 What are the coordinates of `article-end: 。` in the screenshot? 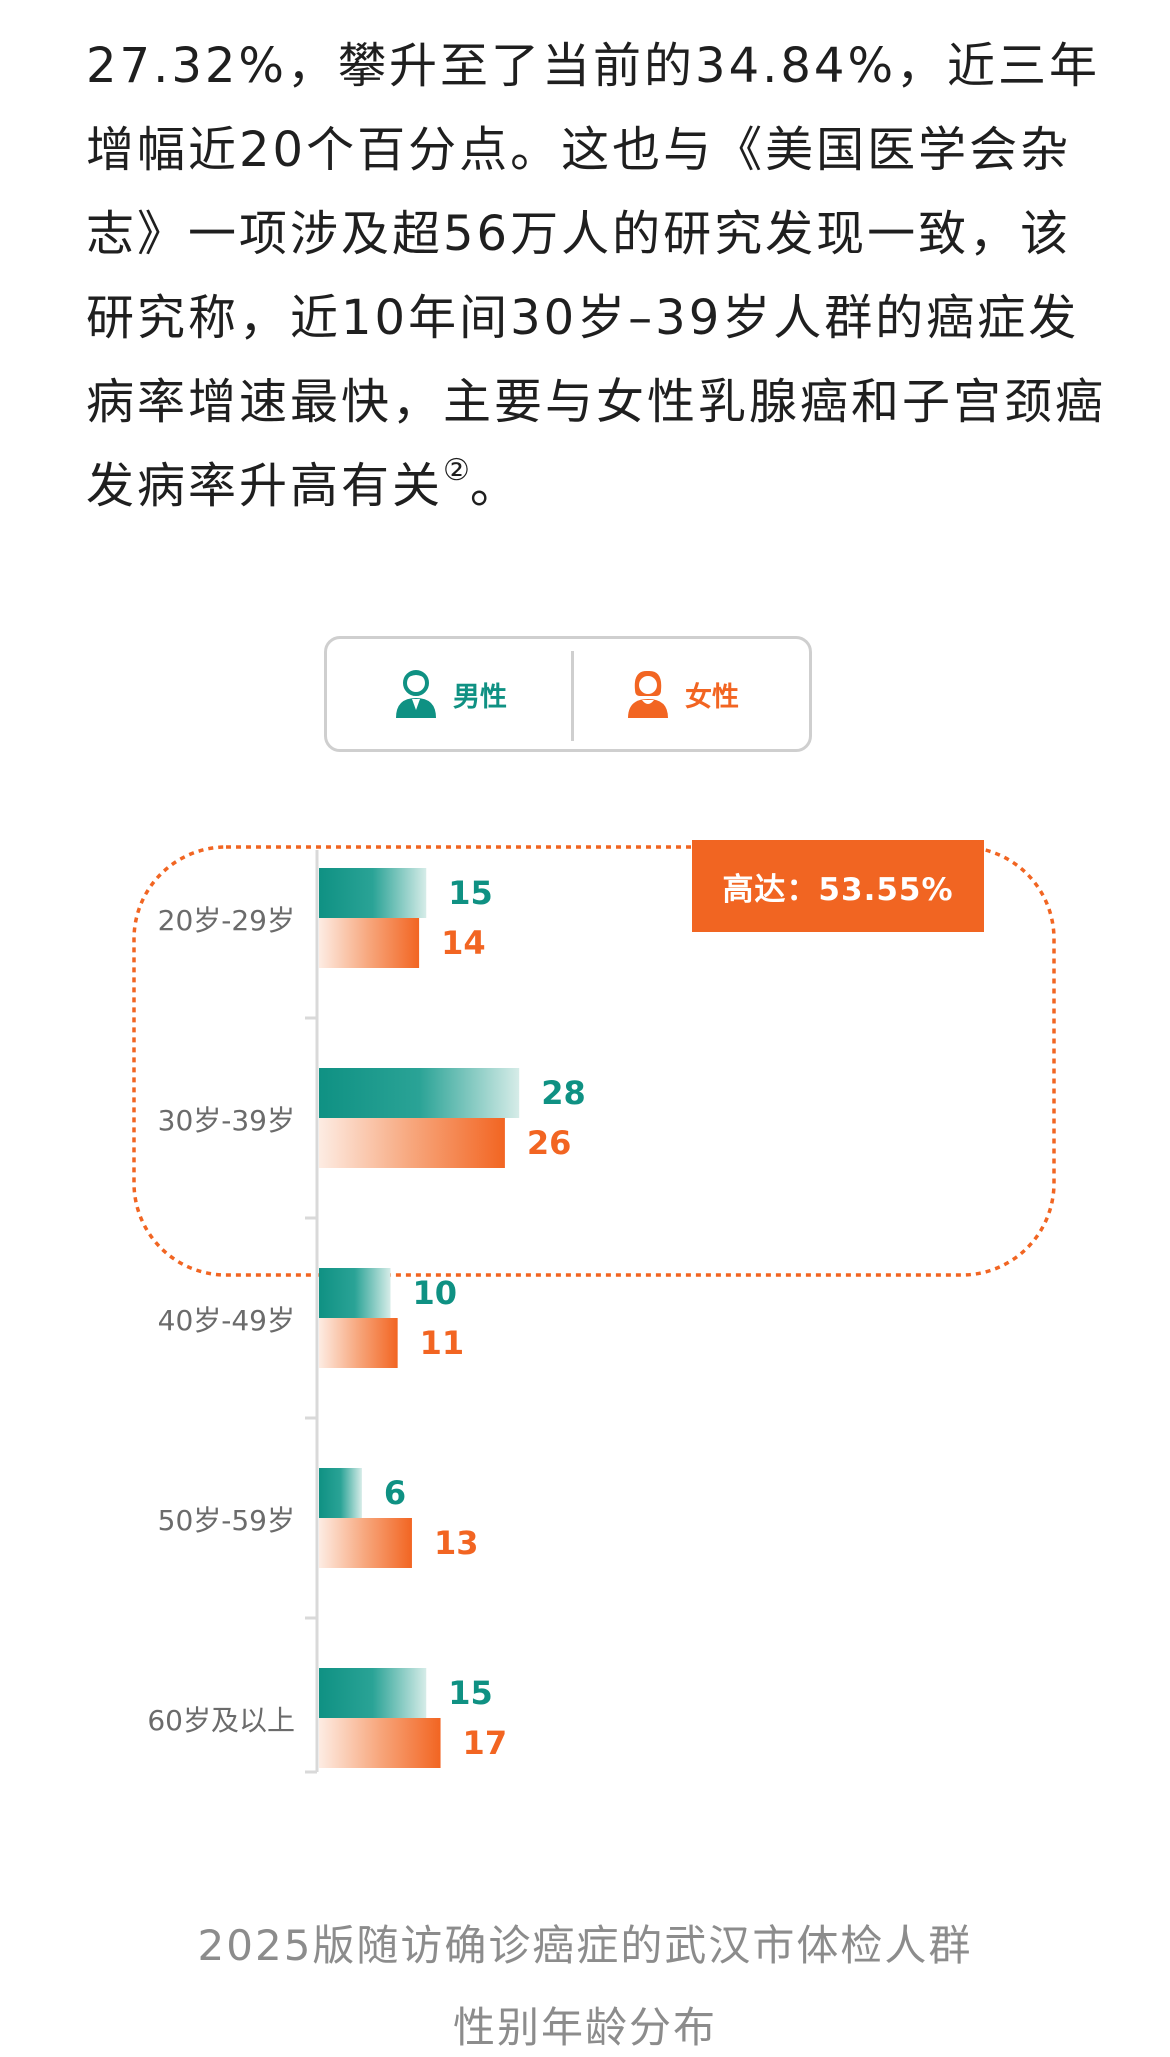 It's located at (495, 486).